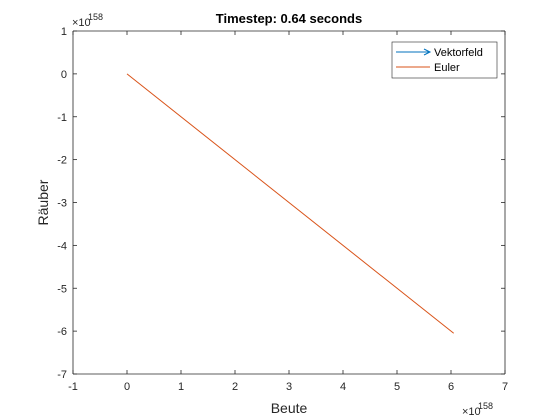 The height and width of the screenshot is (420, 560). What do you see at coordinates (289, 18) in the screenshot?
I see `chart-title: Timestep: 0.64 seconds` at bounding box center [289, 18].